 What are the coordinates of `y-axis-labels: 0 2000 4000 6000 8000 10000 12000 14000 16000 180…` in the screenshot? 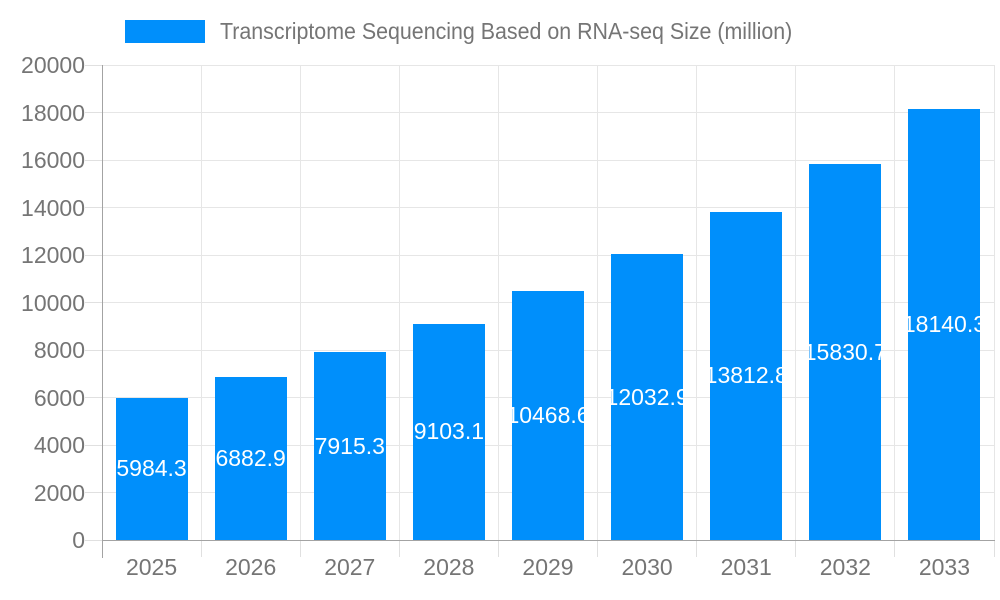 It's located at (42, 300).